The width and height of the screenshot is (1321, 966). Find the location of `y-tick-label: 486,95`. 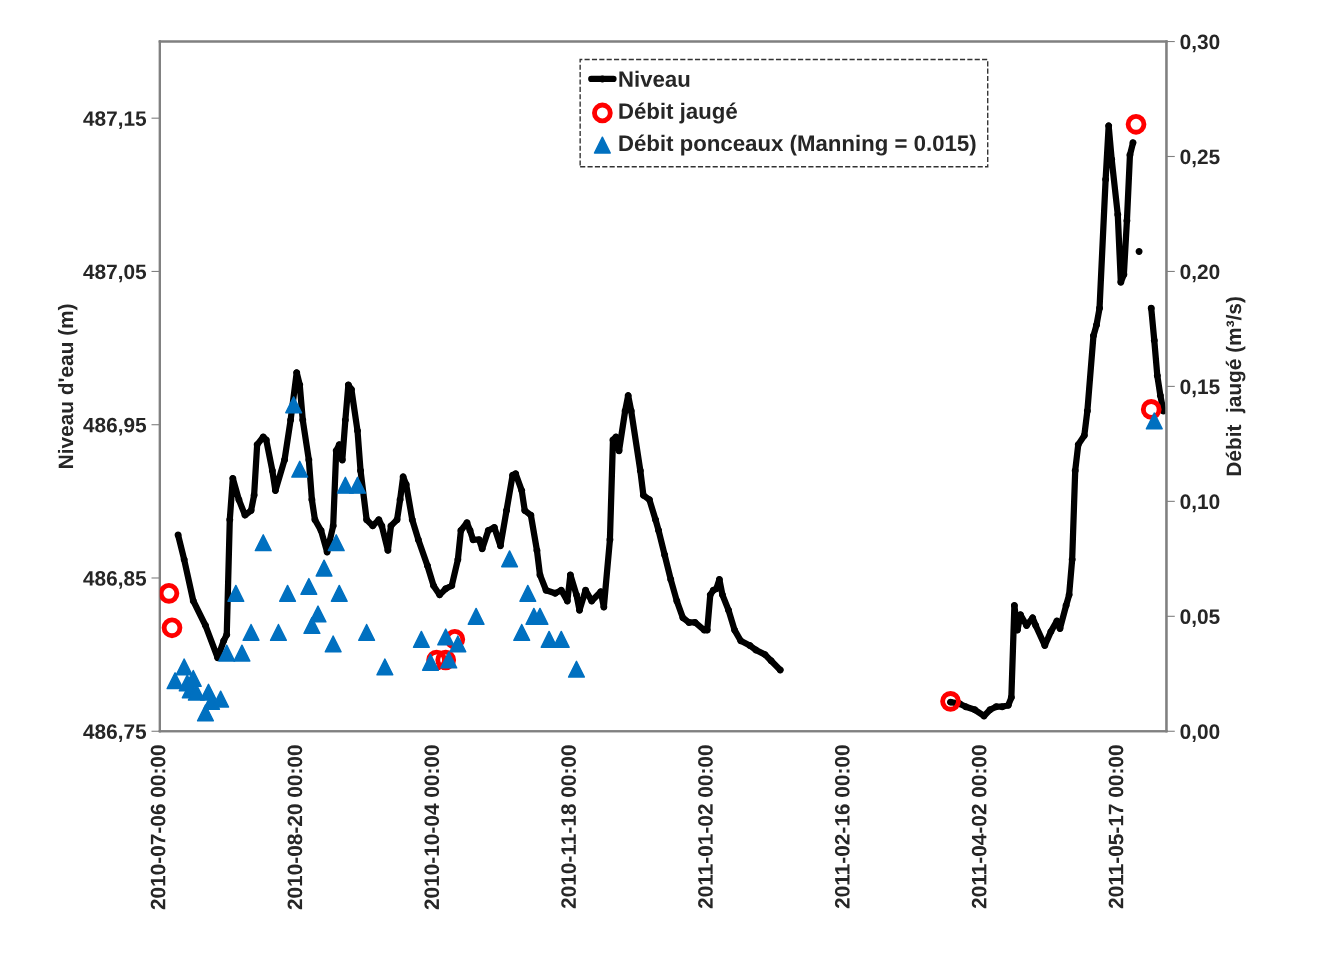

y-tick-label: 486,95 is located at coordinates (115, 426).